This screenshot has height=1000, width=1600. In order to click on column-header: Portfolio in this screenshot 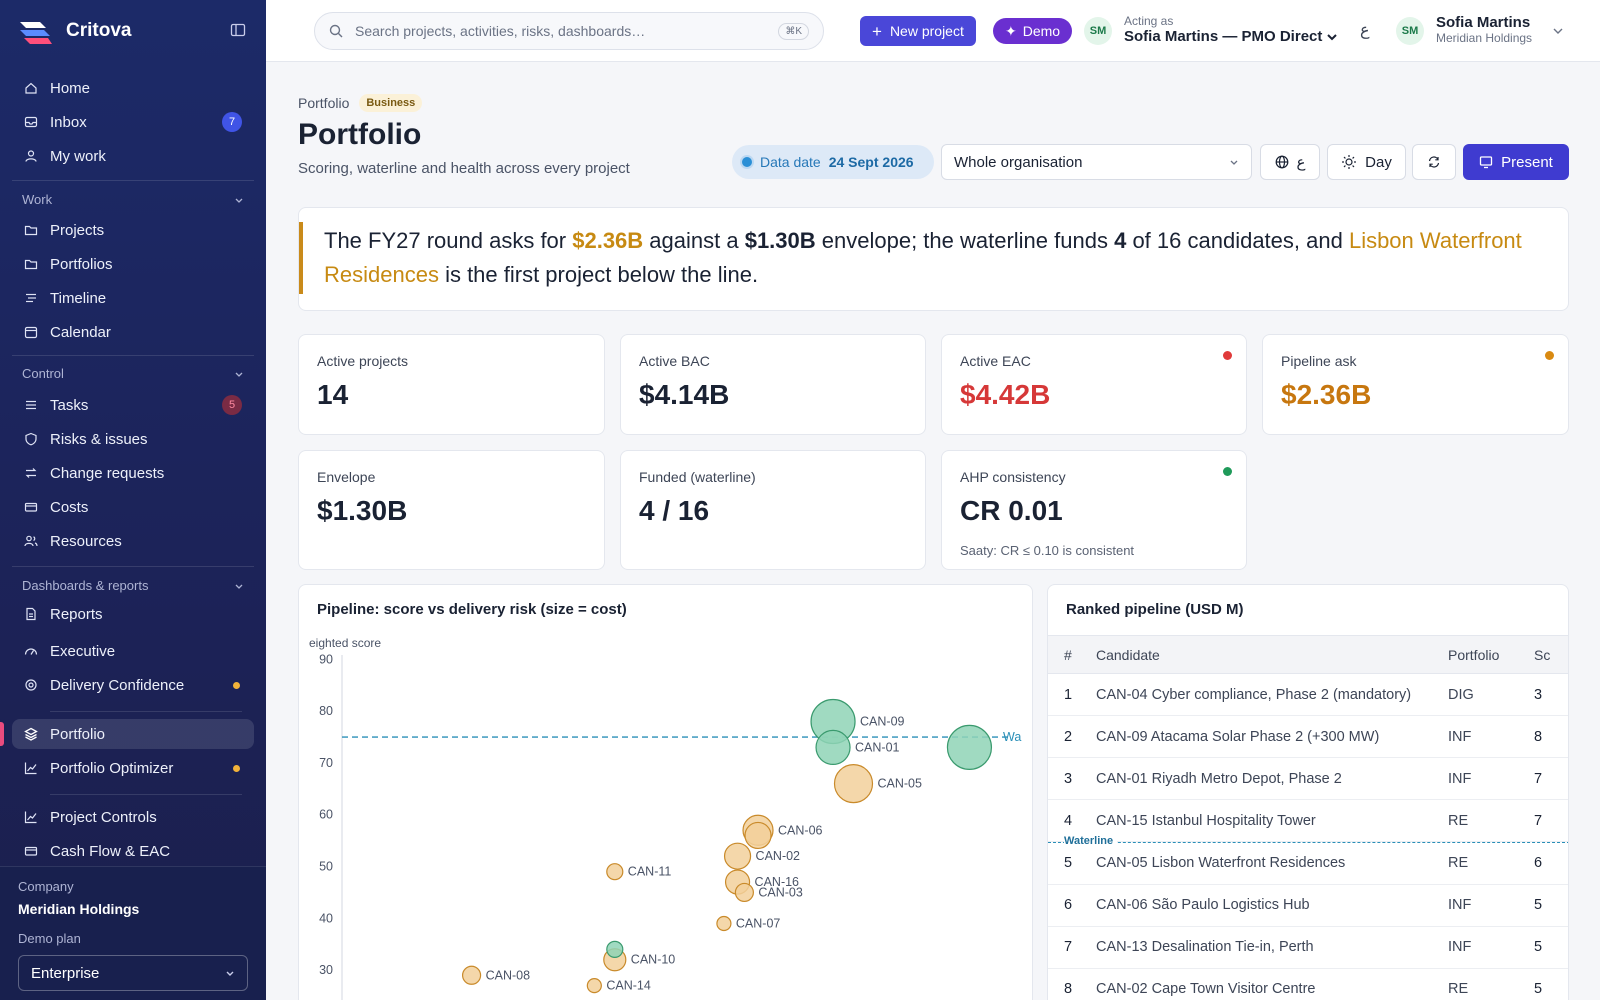, I will do `click(1491, 654)`.